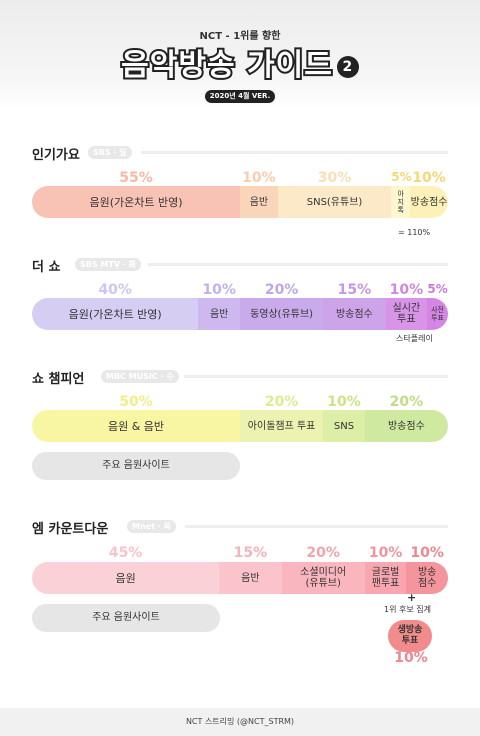  I want to click on section-title: 쇼 챔피언, so click(58, 379).